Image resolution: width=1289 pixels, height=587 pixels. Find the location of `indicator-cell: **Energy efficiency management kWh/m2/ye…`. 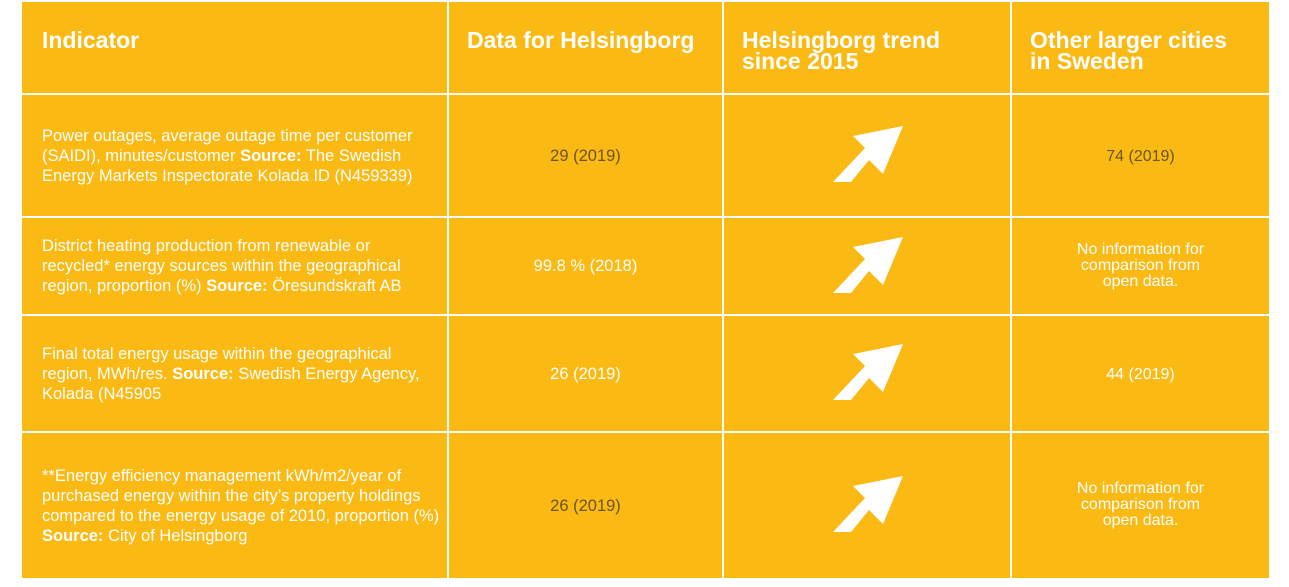

indicator-cell: **Energy efficiency management kWh/m2/ye… is located at coordinates (234, 505).